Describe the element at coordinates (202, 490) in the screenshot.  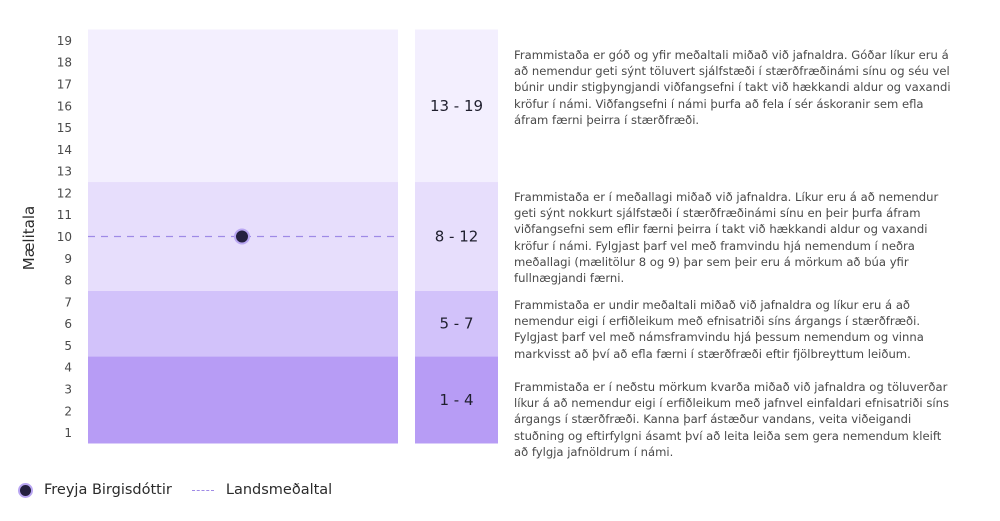
I see `dashed-line-icon` at that location.